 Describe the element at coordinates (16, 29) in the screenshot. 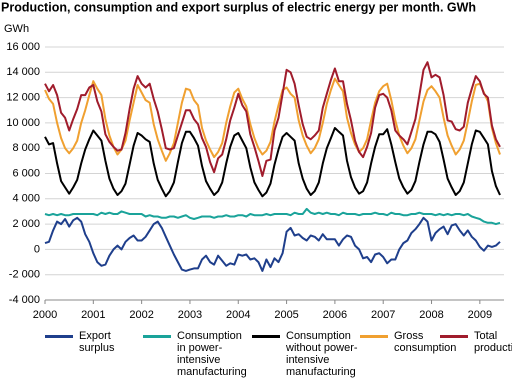

I see `y-axis-unit: GWh` at that location.